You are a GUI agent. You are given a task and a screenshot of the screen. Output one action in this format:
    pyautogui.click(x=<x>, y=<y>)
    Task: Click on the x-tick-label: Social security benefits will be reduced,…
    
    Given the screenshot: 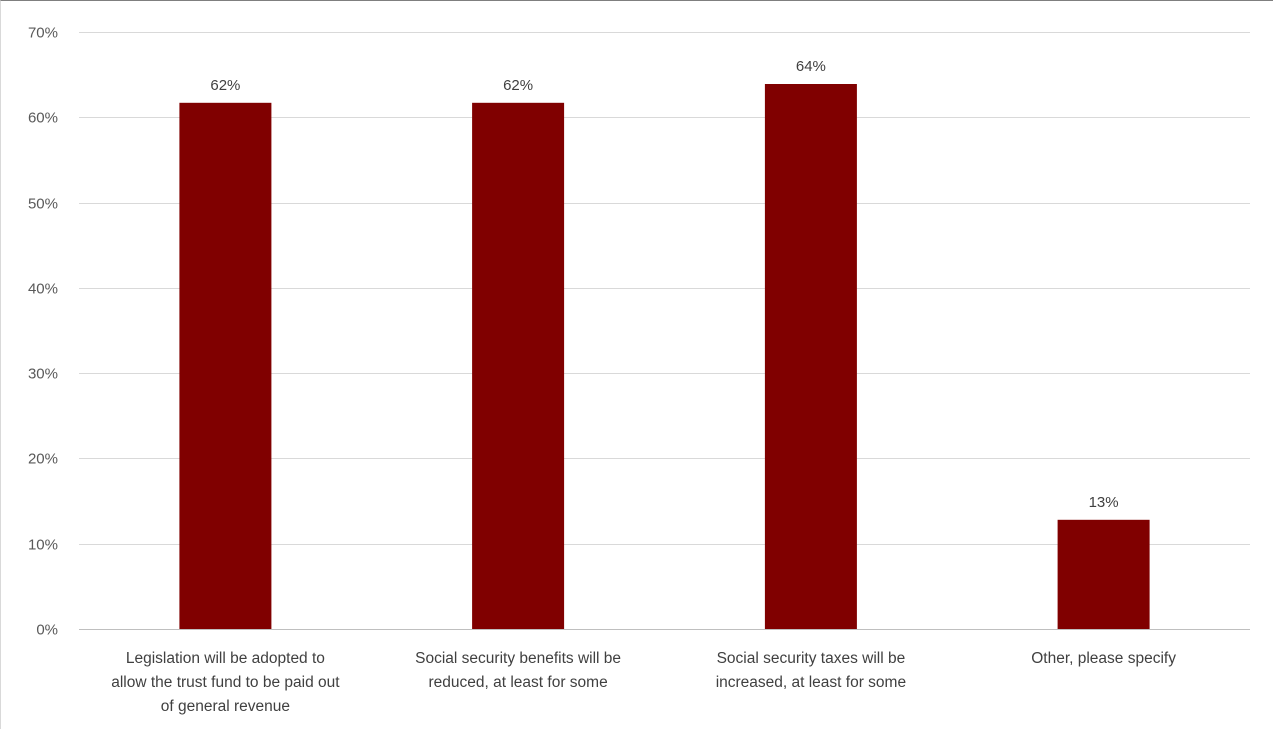 What is the action you would take?
    pyautogui.click(x=518, y=670)
    